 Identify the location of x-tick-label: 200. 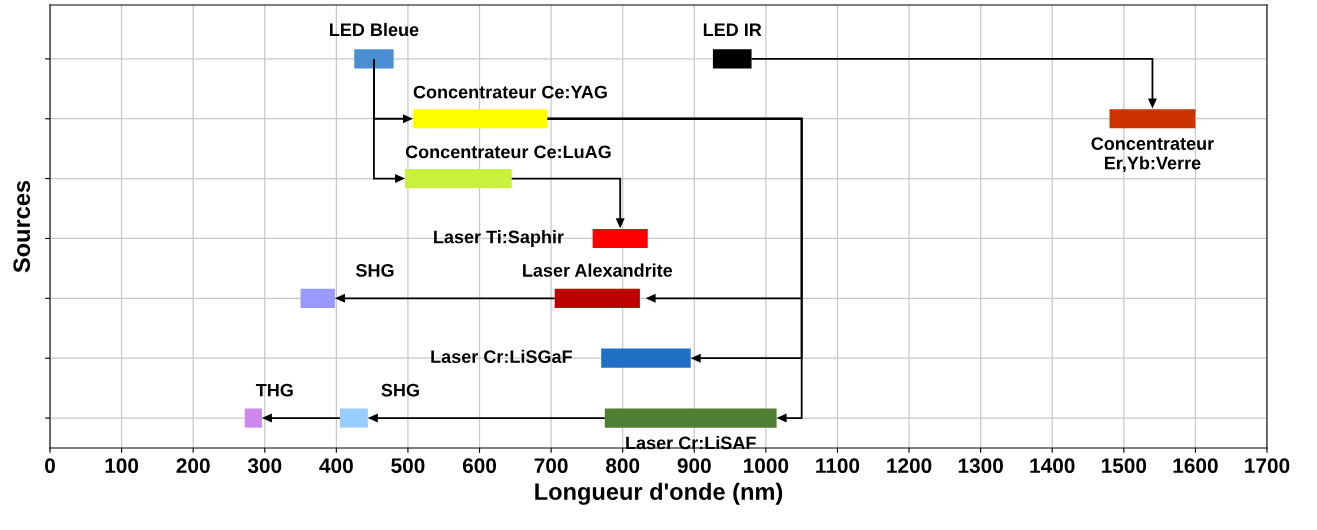
(193, 466).